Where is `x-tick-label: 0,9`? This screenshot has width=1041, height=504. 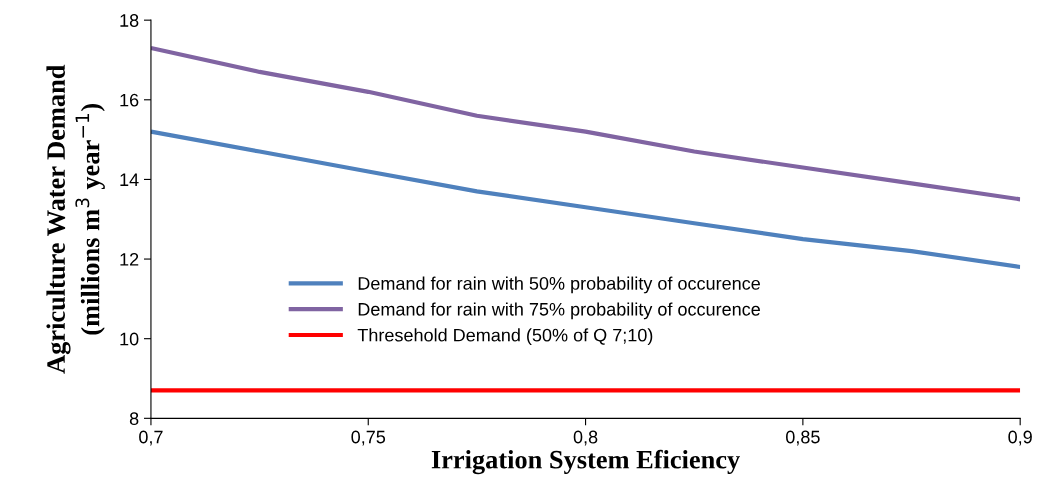 x-tick-label: 0,9 is located at coordinates (1020, 438).